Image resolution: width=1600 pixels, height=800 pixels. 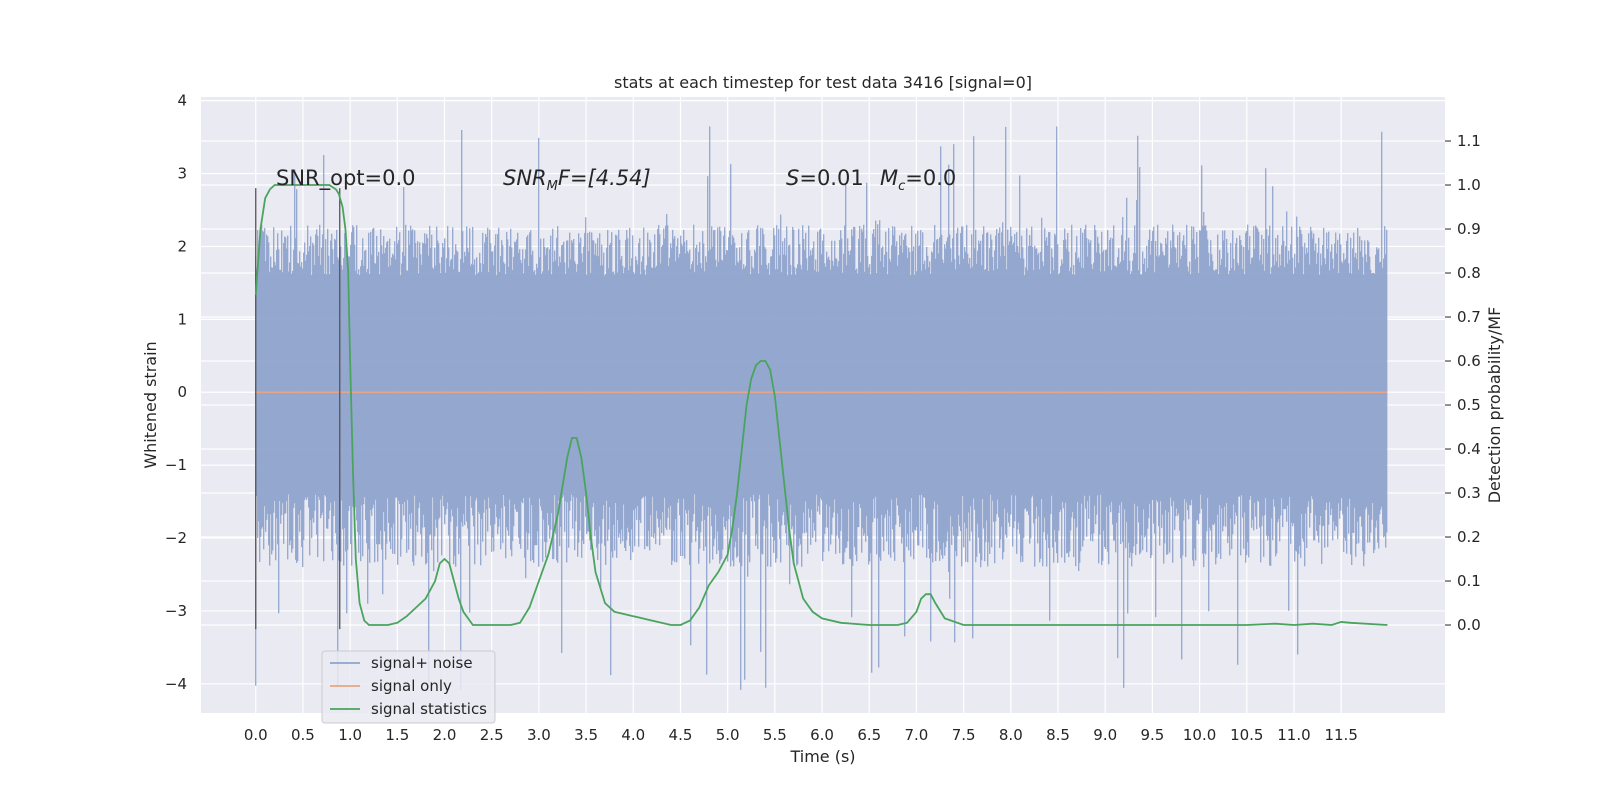 I want to click on x-tick-label: 7.0, so click(x=917, y=735).